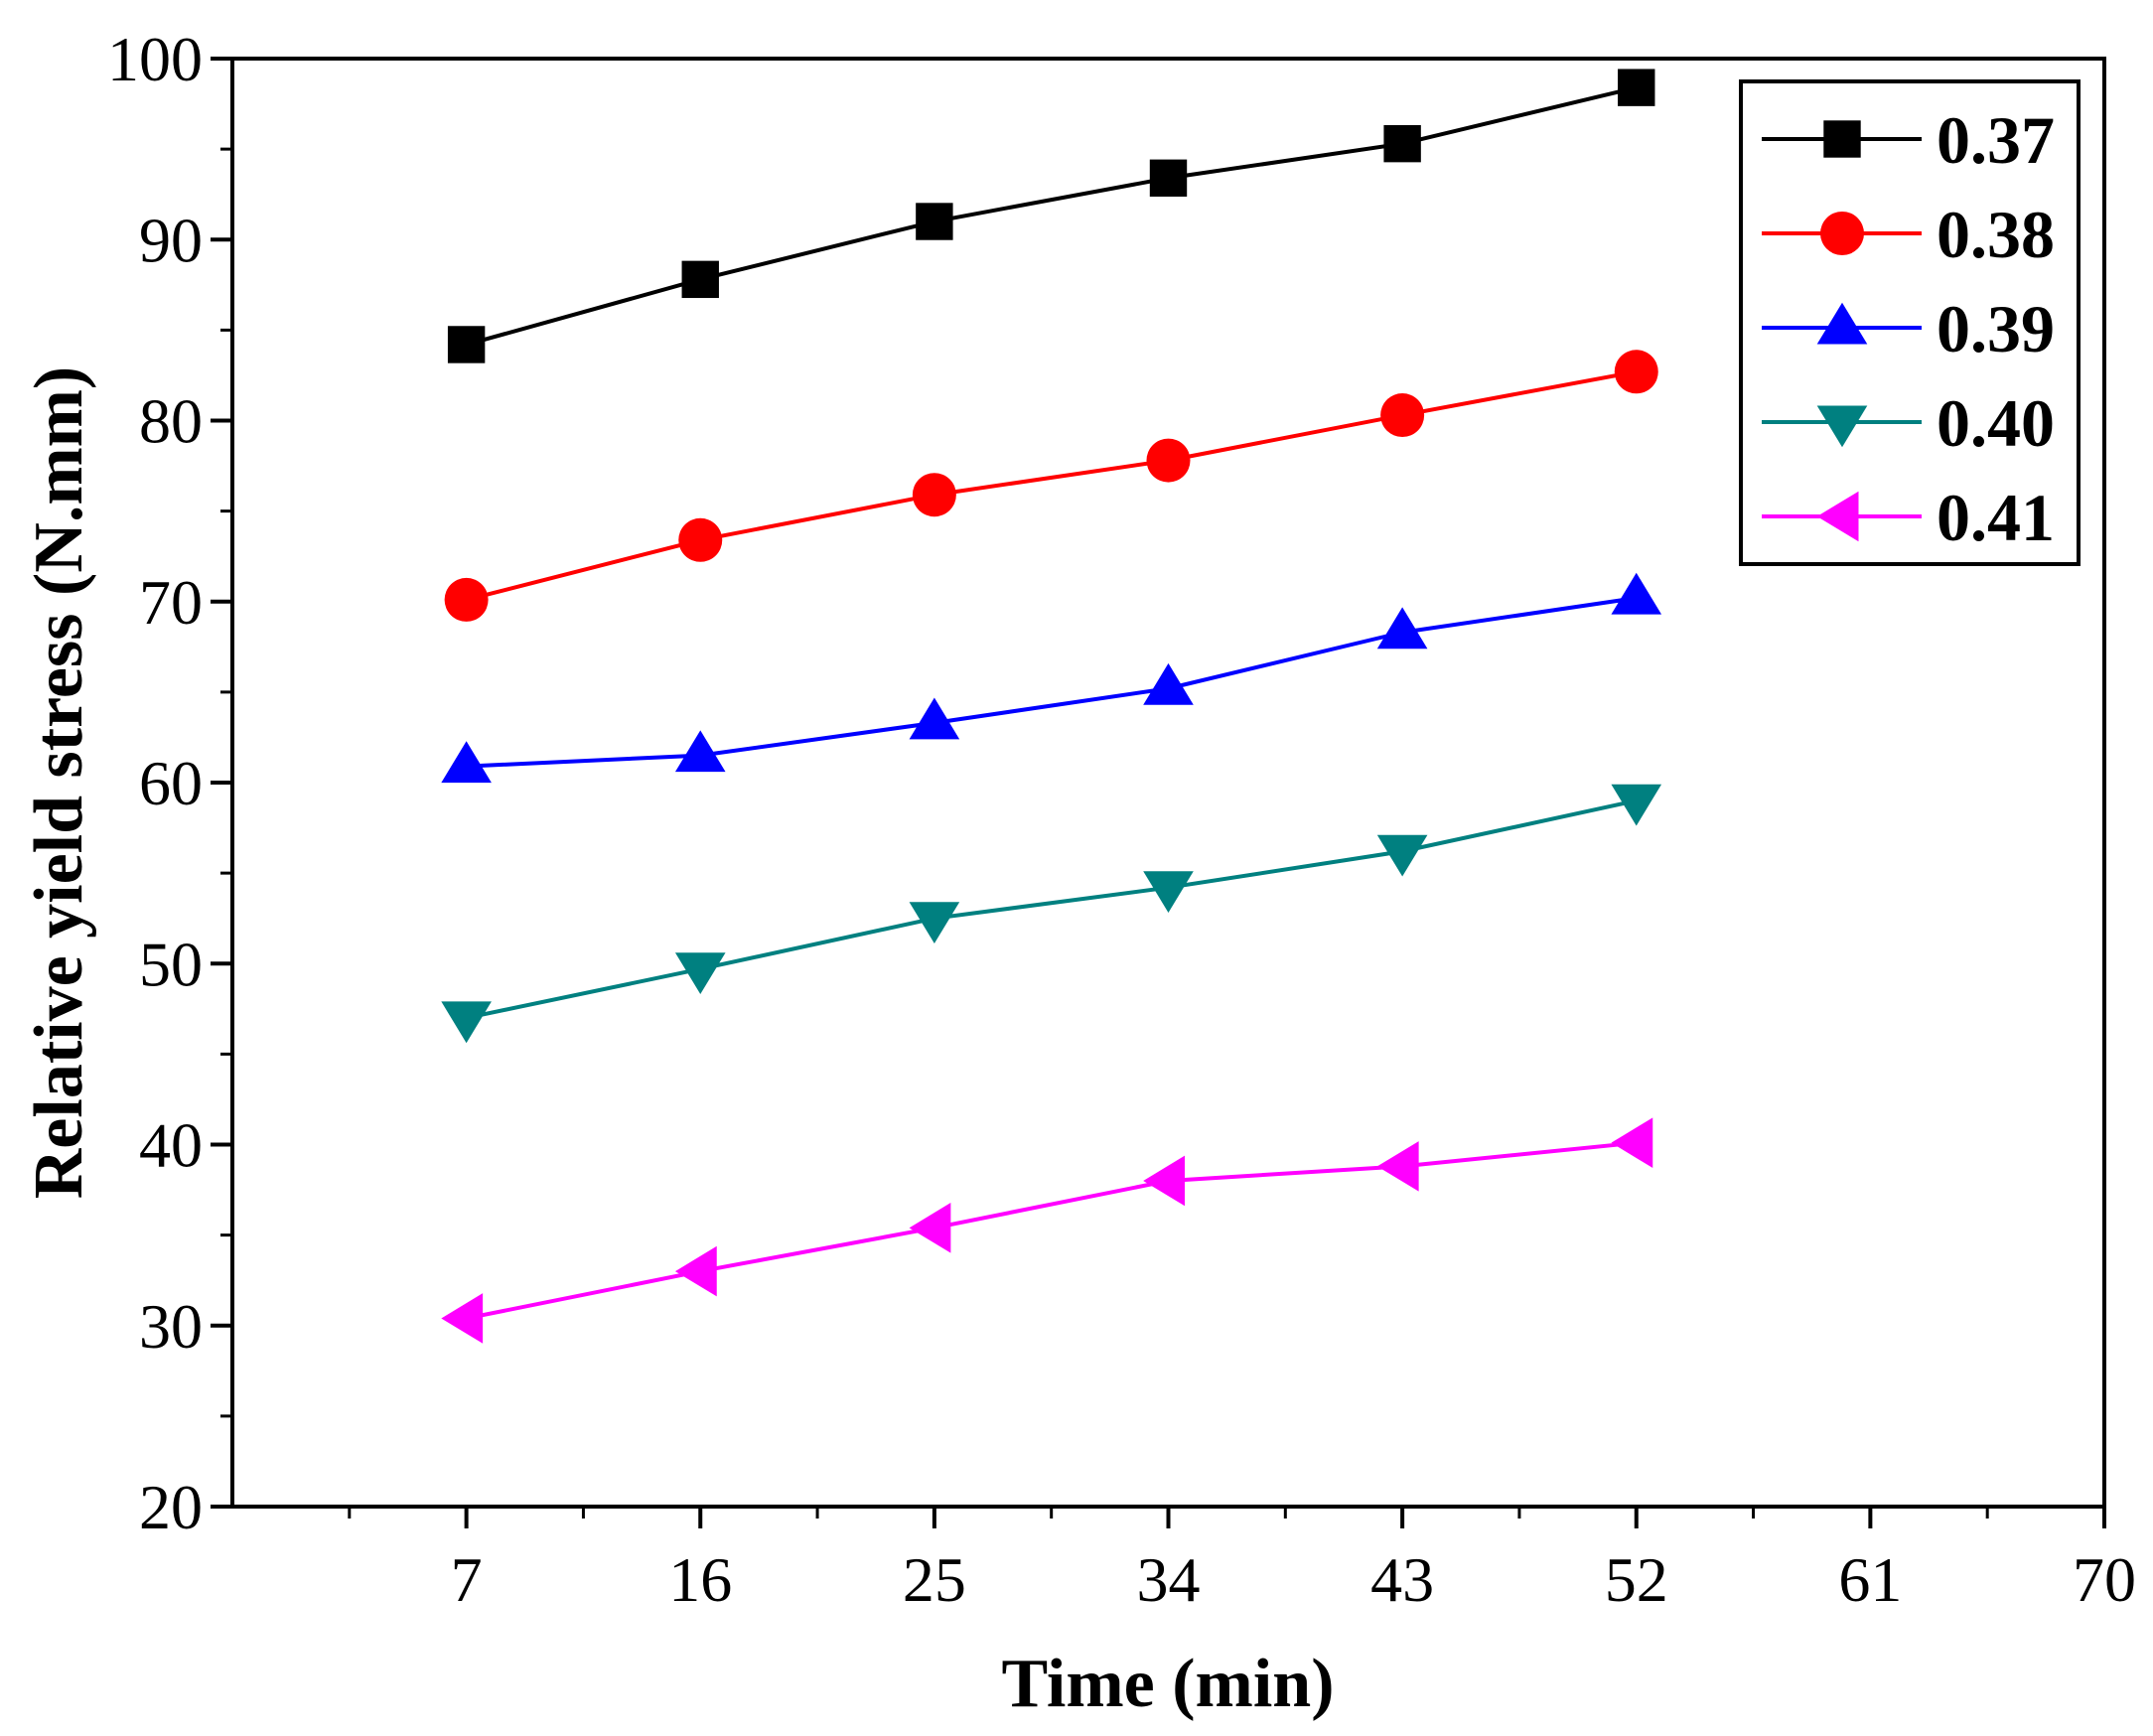 Image resolution: width=2153 pixels, height=1736 pixels. Describe the element at coordinates (1909, 328) in the screenshot. I see `legend-item-0.39: 0.39` at that location.